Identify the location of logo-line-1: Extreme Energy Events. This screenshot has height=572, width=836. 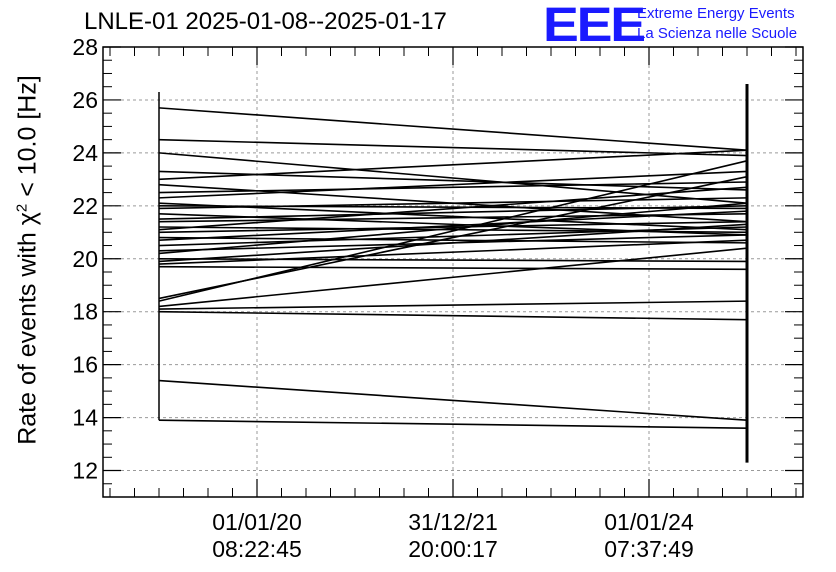
(716, 13).